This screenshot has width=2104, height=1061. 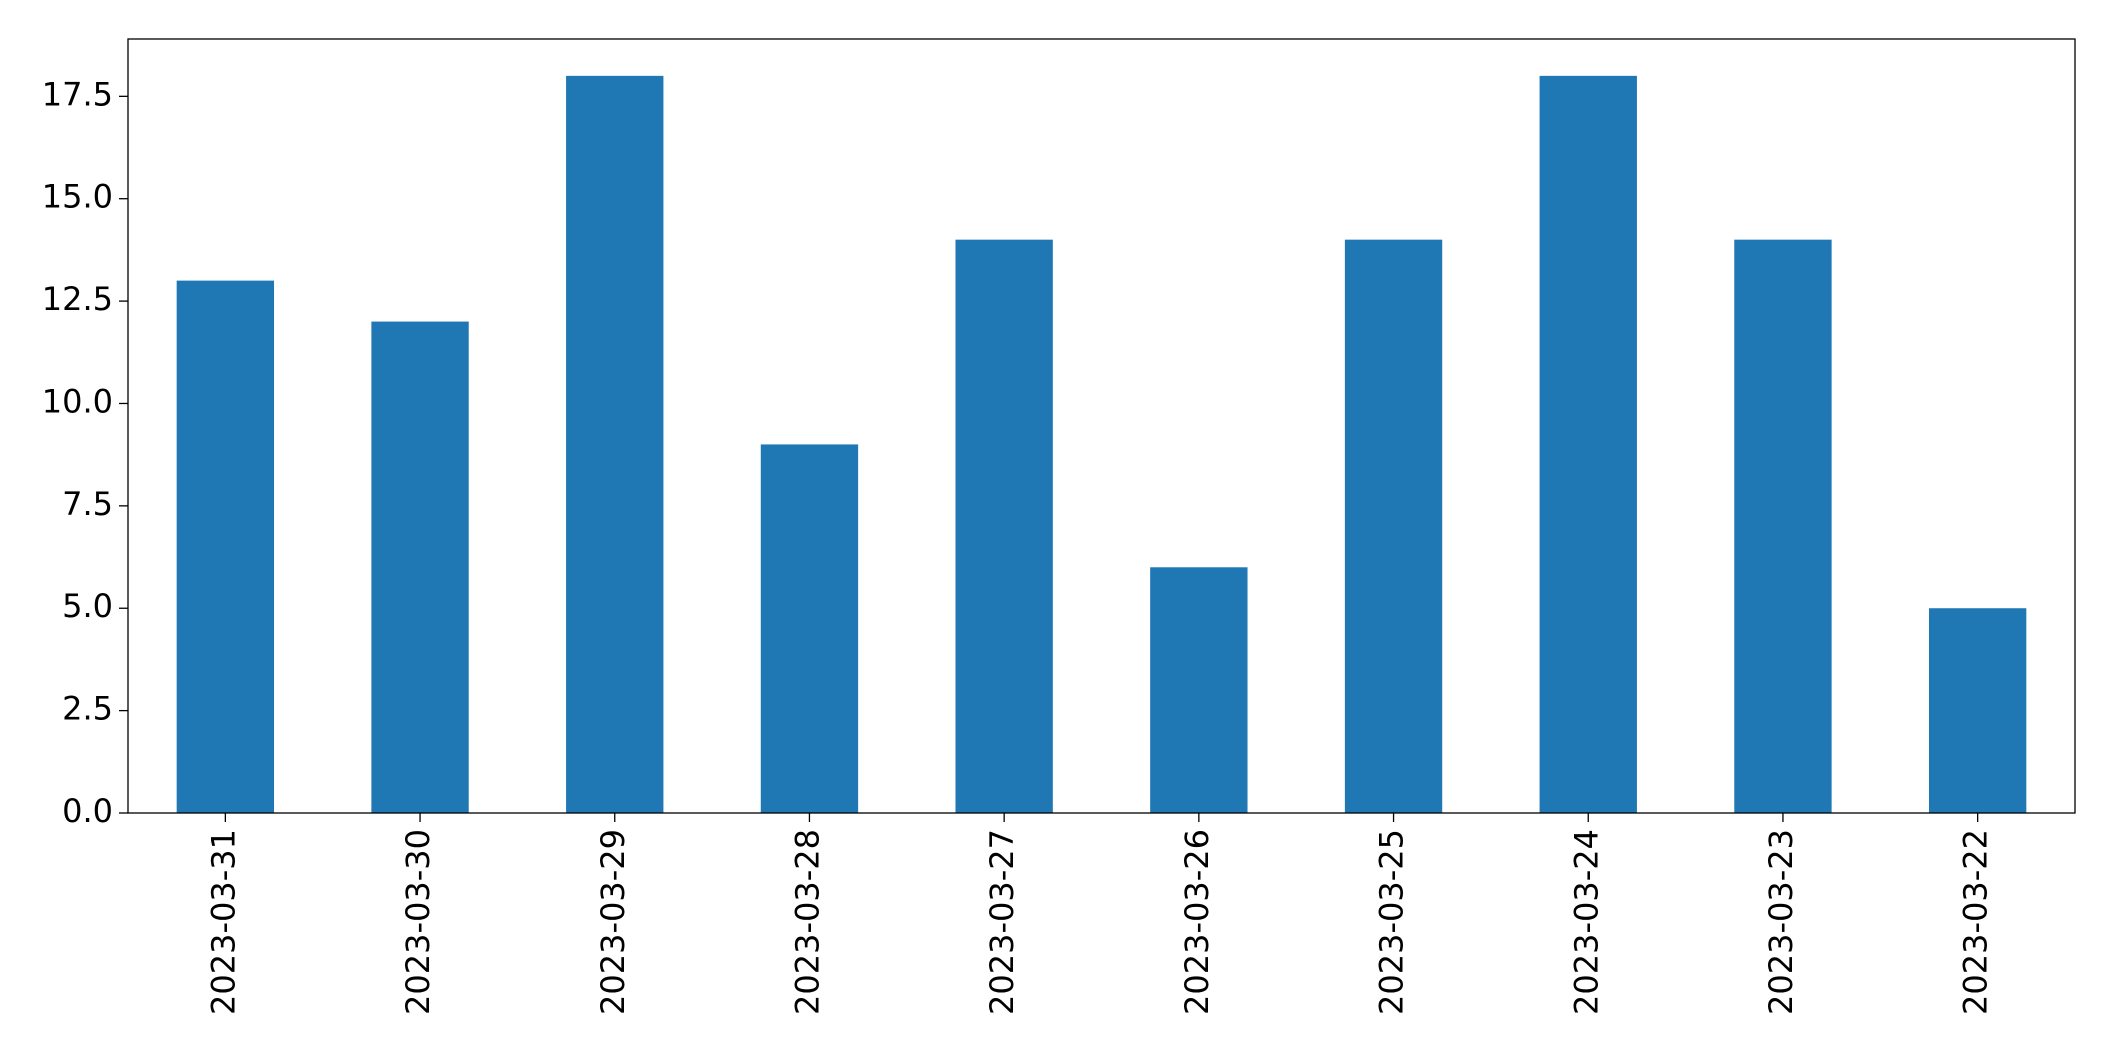 What do you see at coordinates (87, 606) in the screenshot?
I see `y-tick-label: 5.0` at bounding box center [87, 606].